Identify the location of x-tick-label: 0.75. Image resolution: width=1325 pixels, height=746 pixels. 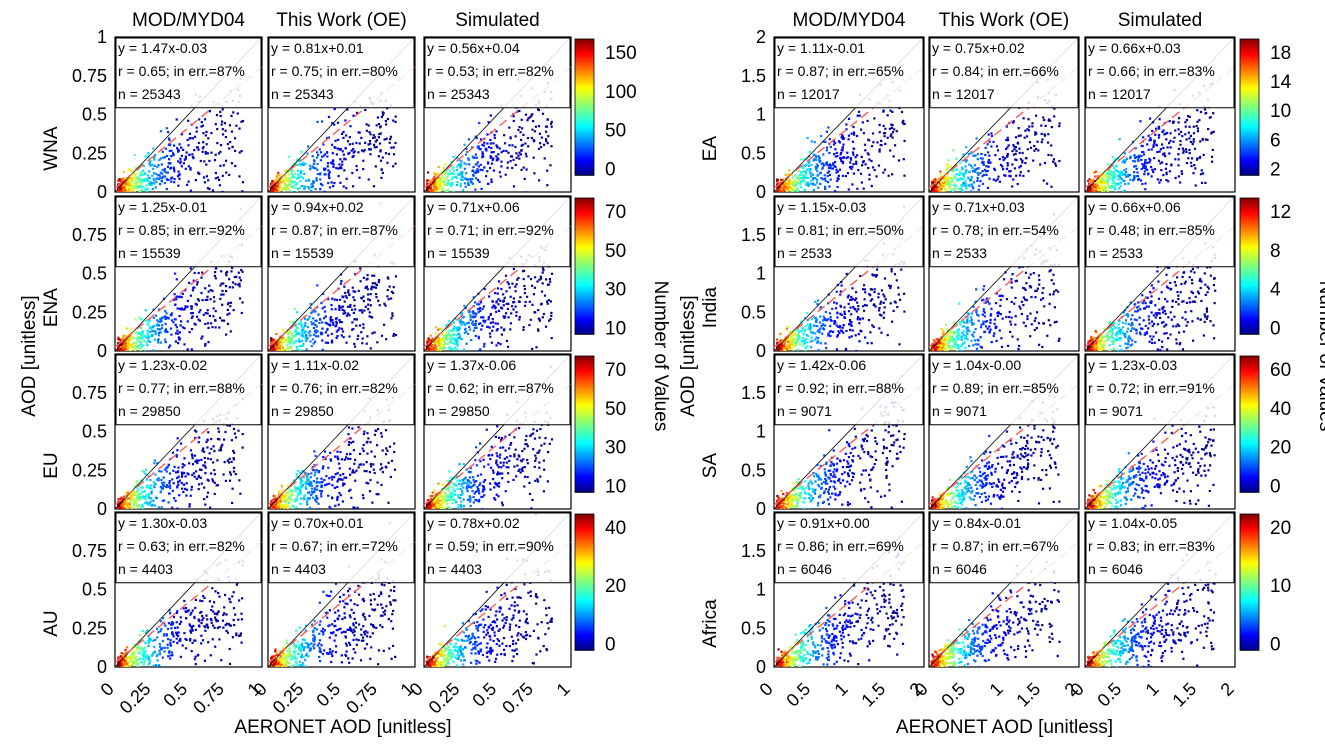
(517, 698).